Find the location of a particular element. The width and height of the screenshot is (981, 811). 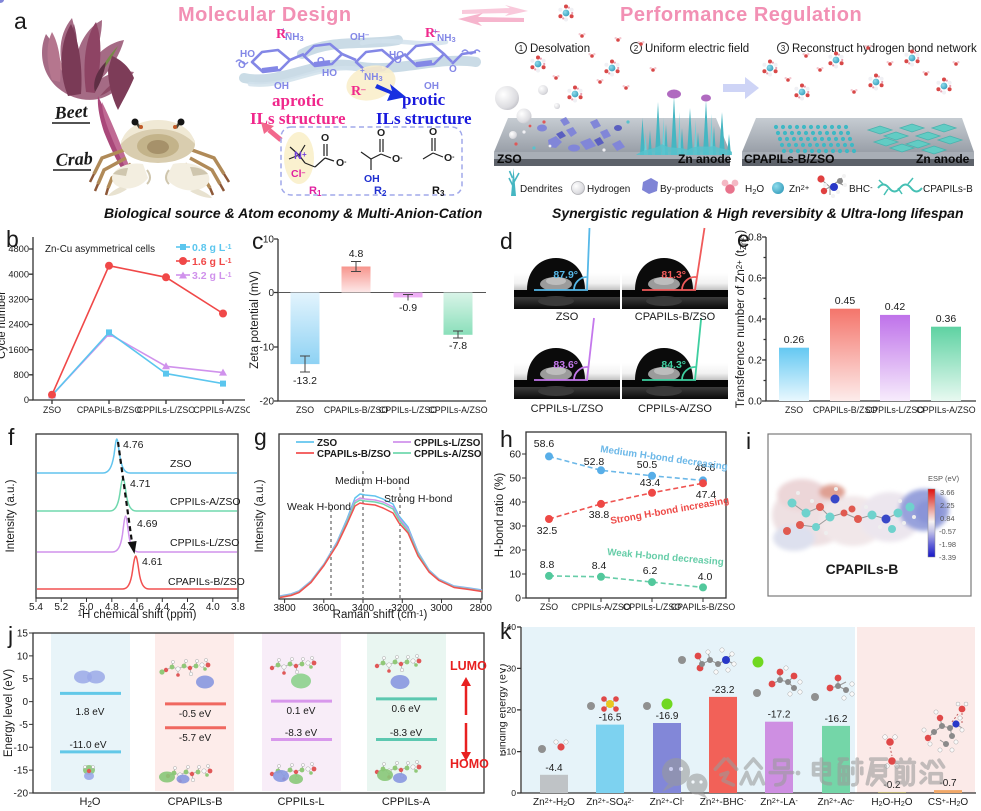

svg-text: 2400 is located at coordinates (18, 325).